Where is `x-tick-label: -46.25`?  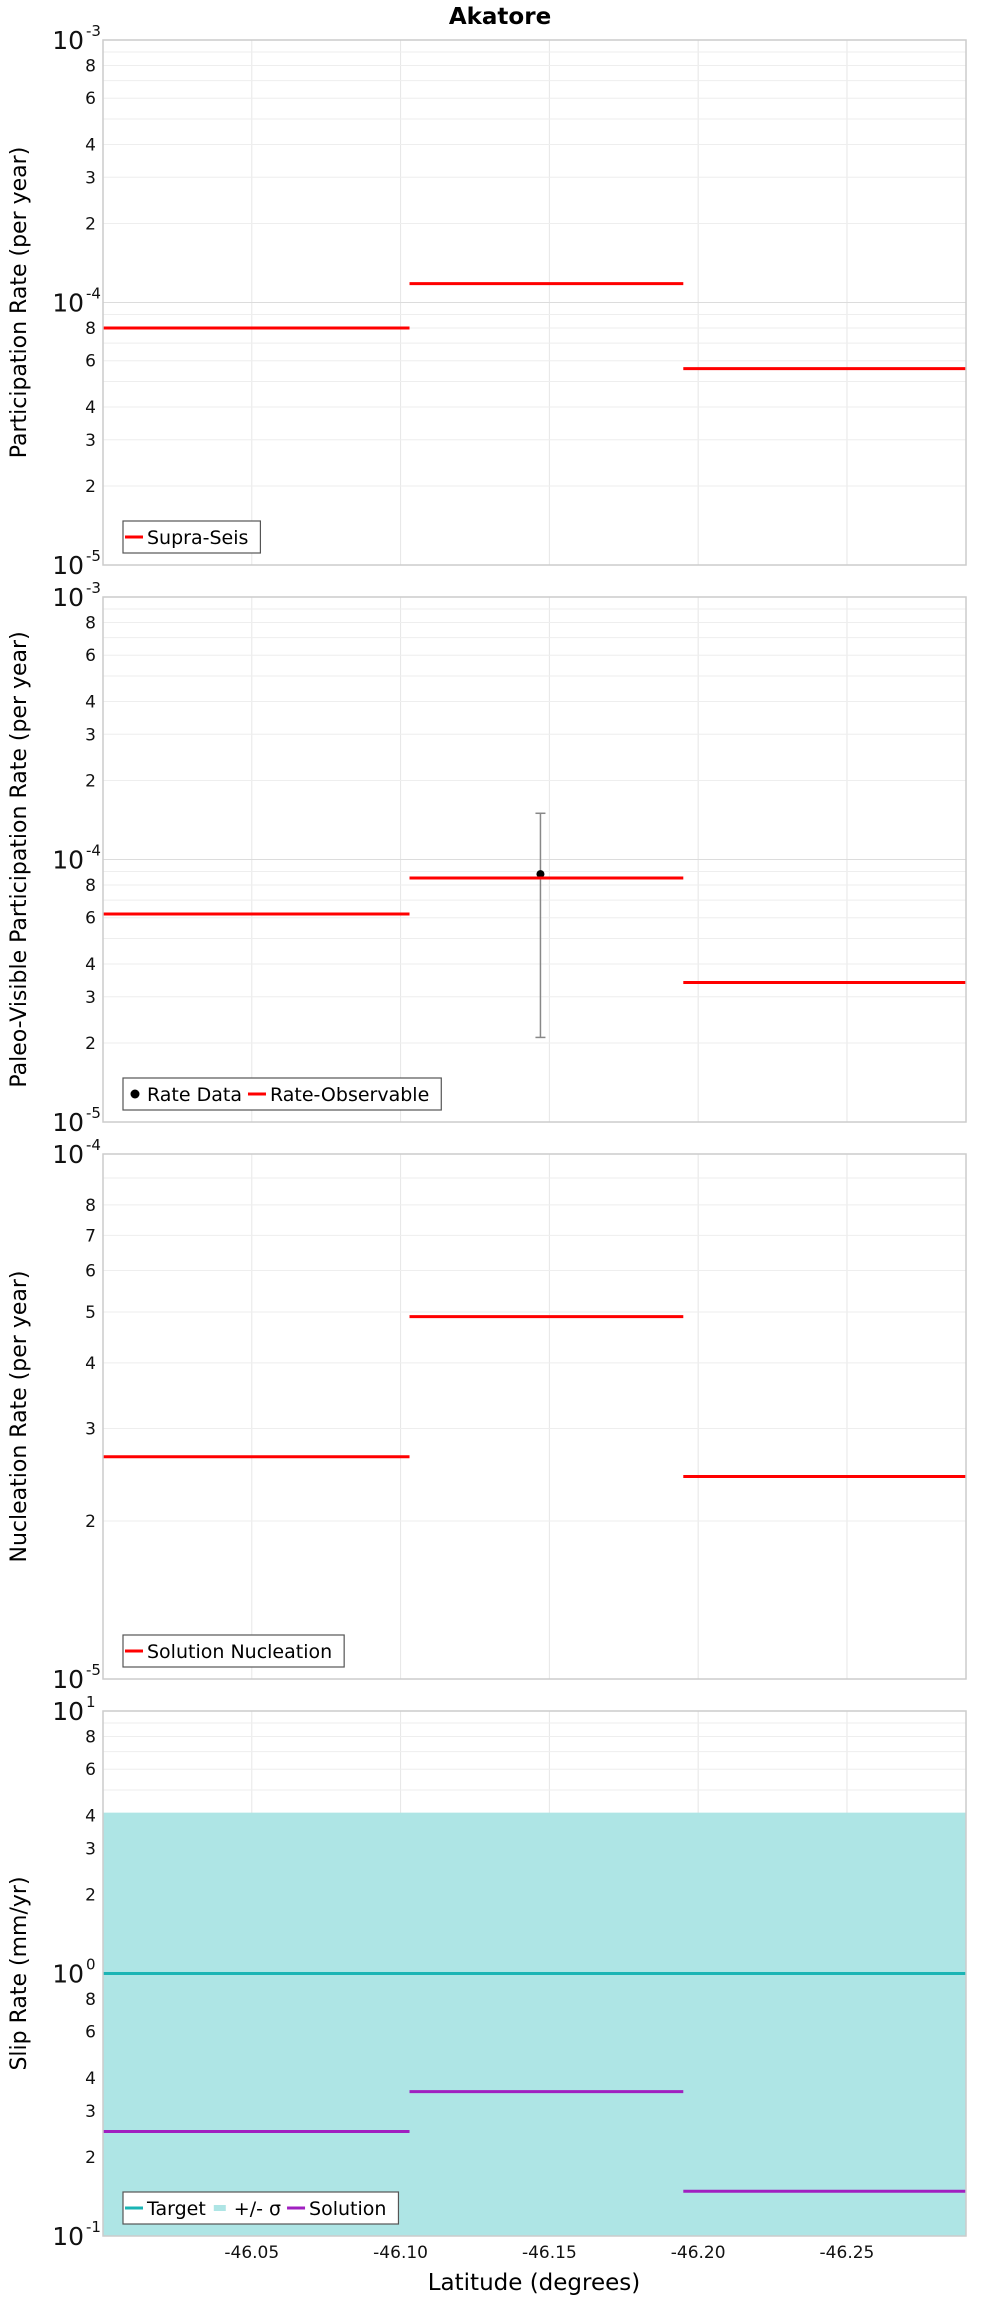
x-tick-label: -46.25 is located at coordinates (847, 2253).